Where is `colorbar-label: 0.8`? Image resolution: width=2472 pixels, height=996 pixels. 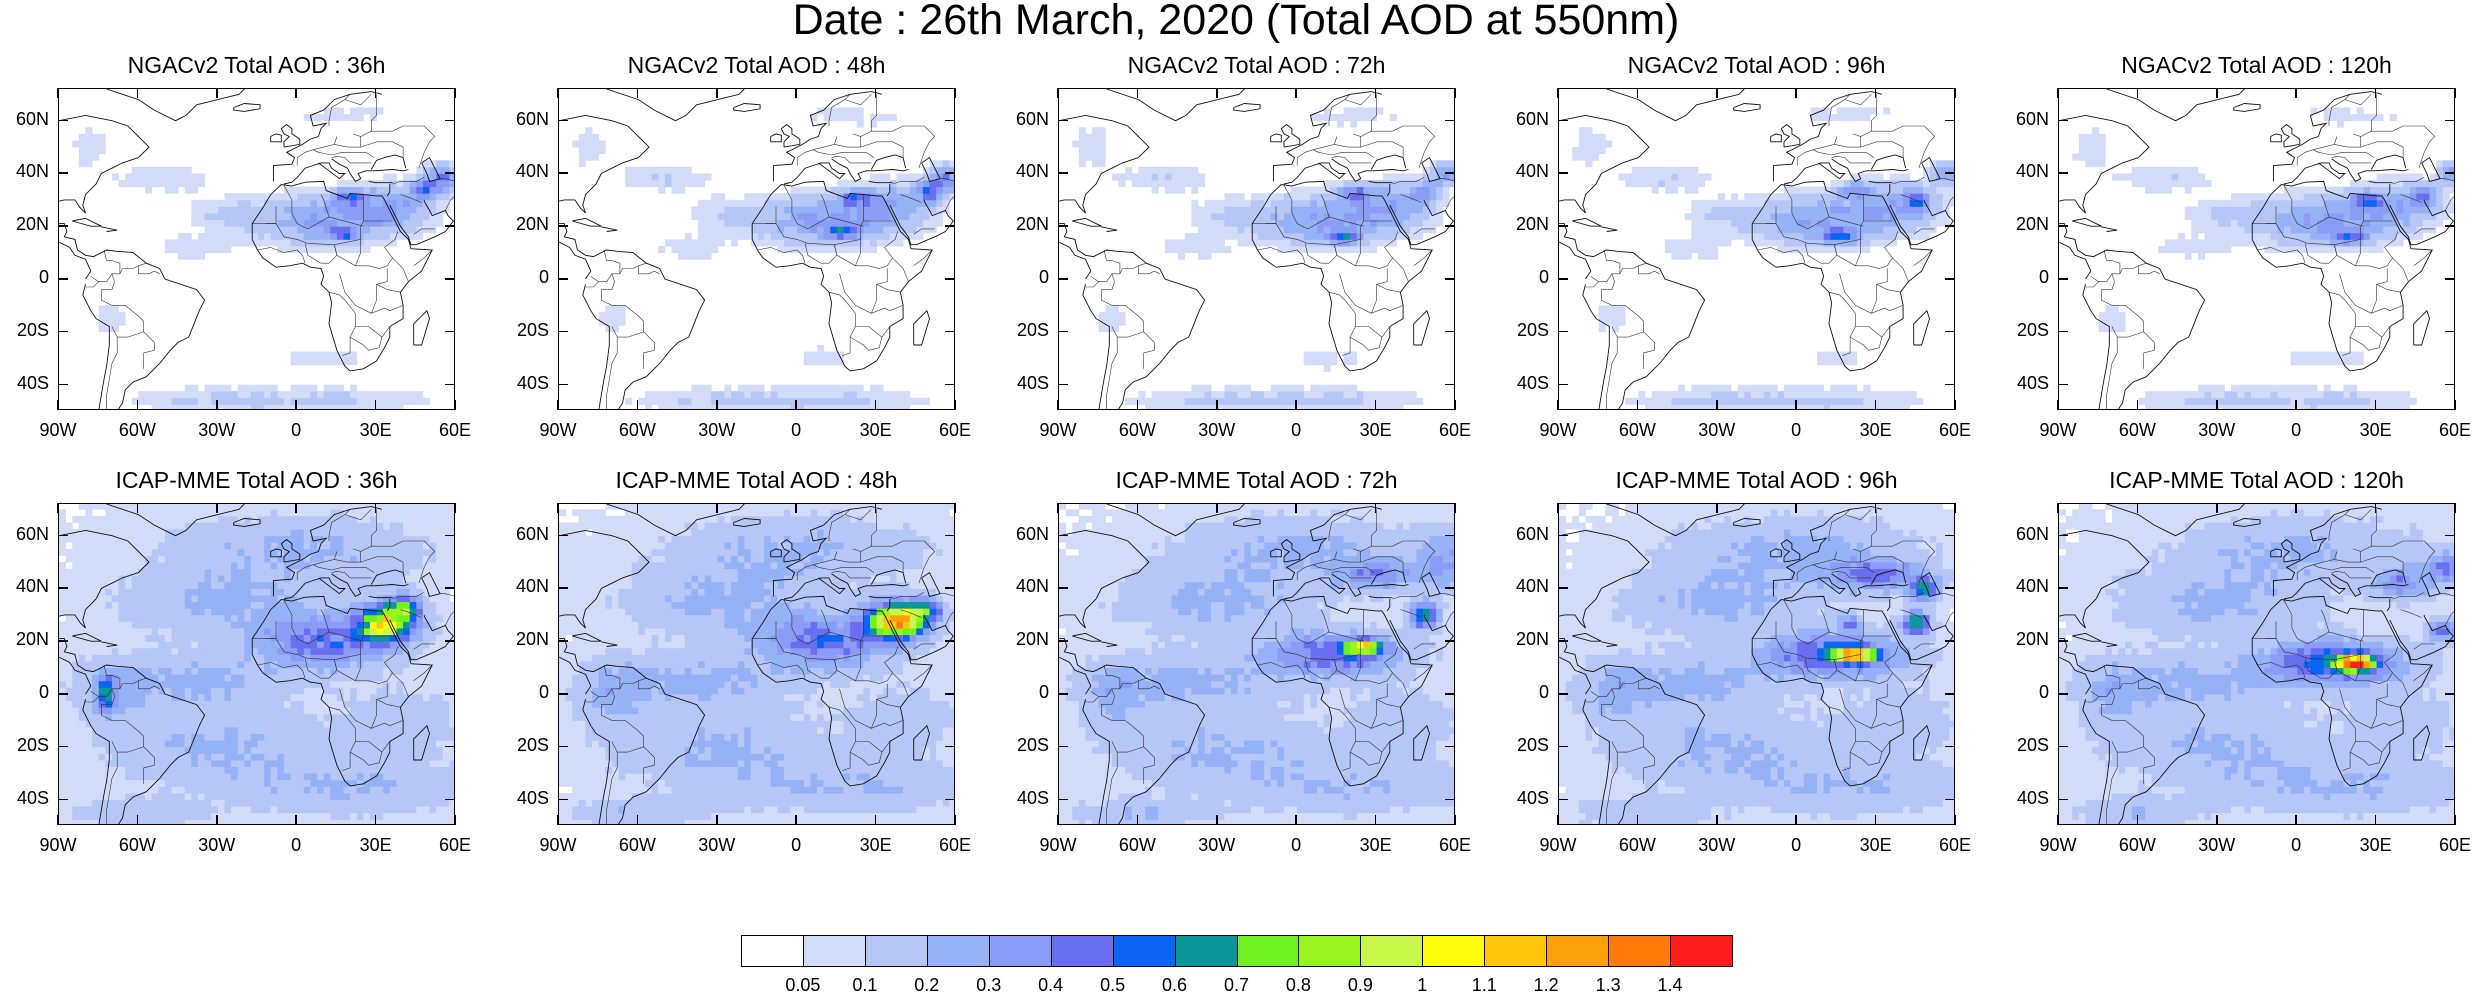 colorbar-label: 0.8 is located at coordinates (1298, 985).